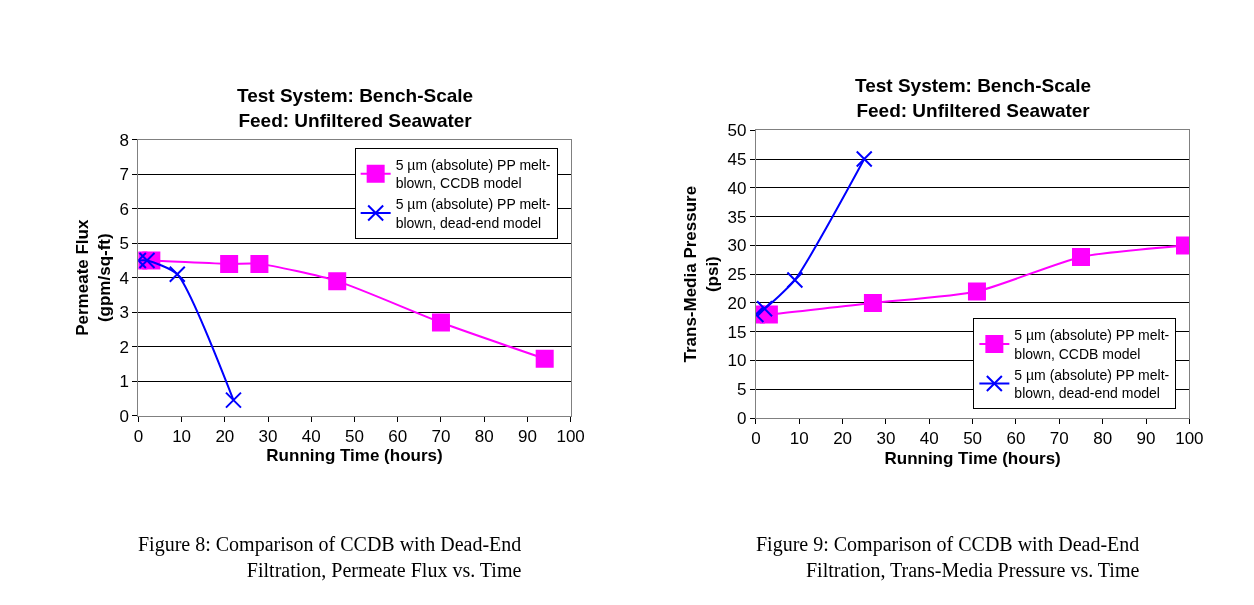 The image size is (1254, 605). Describe the element at coordinates (737, 131) in the screenshot. I see `y-tick-label: 50` at that location.